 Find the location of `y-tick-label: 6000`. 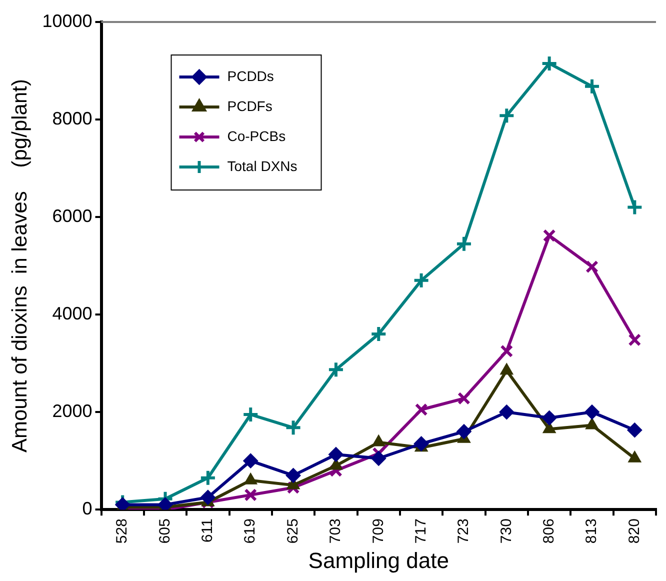

y-tick-label: 6000 is located at coordinates (72, 216).